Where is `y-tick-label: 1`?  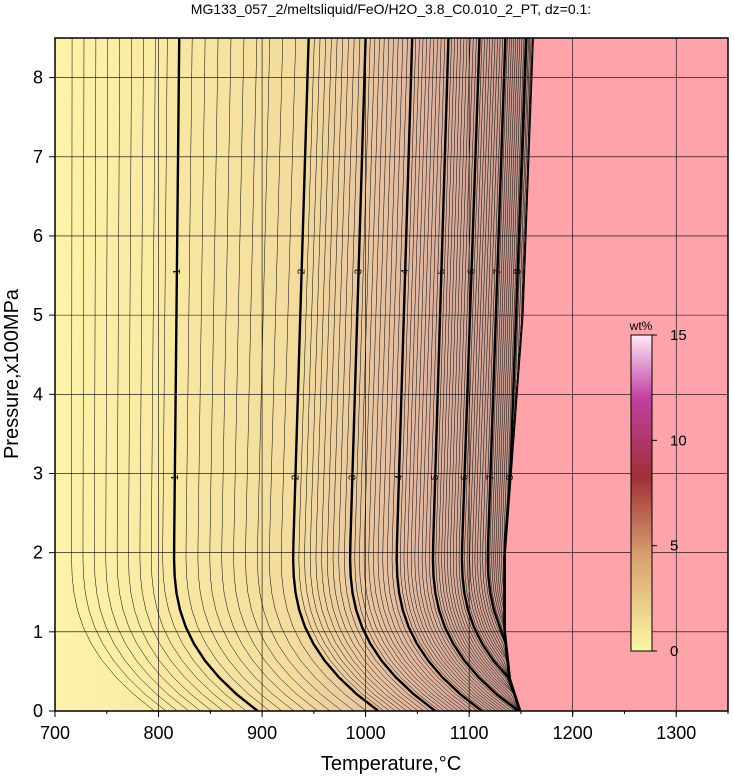 y-tick-label: 1 is located at coordinates (38, 632).